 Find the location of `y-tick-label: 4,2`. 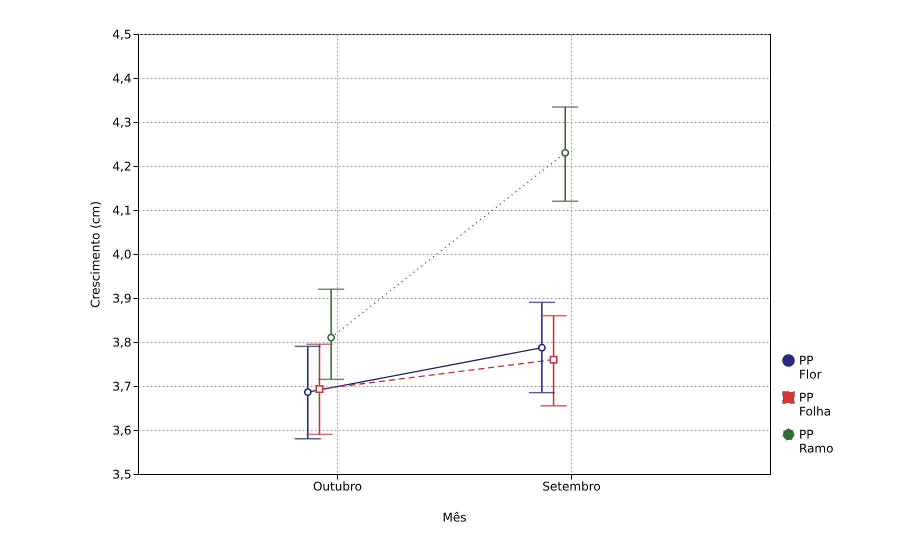

y-tick-label: 4,2 is located at coordinates (122, 167).